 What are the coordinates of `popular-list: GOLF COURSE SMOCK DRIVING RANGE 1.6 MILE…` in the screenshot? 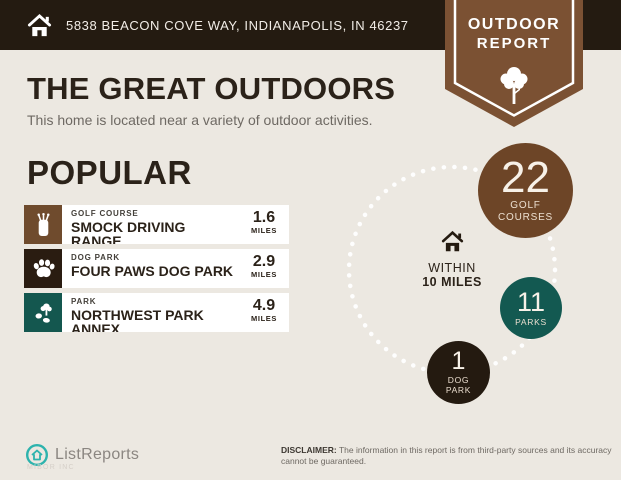 It's located at (156, 271).